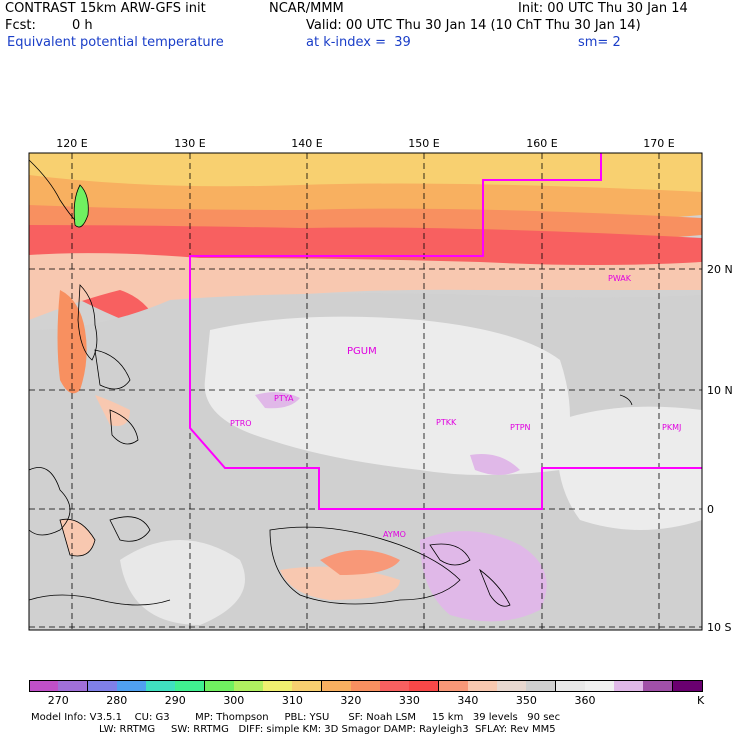 The width and height of the screenshot is (740, 740). Describe the element at coordinates (672, 427) in the screenshot. I see `station-pkmj: PKMJ` at that location.